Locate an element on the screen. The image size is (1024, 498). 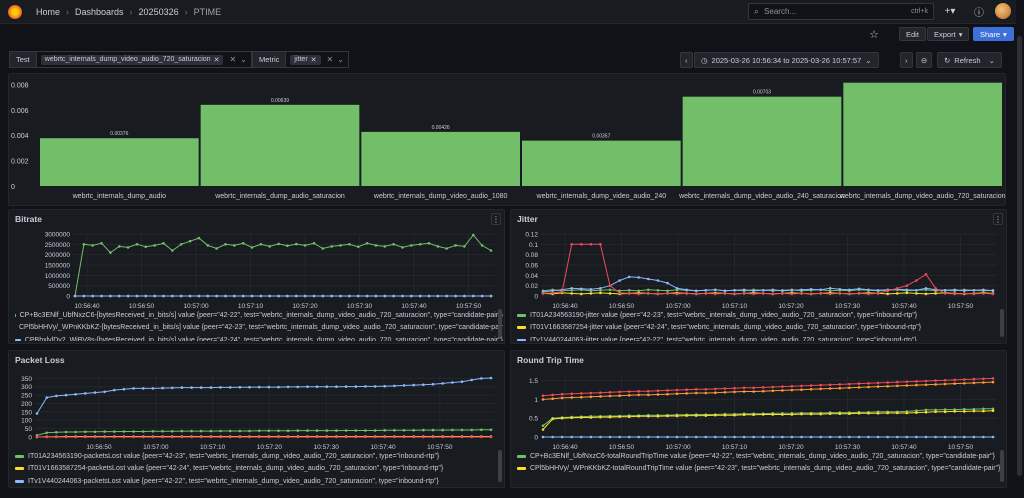
refresh-button: ↻ Refresh ⌄ is located at coordinates (969, 60).